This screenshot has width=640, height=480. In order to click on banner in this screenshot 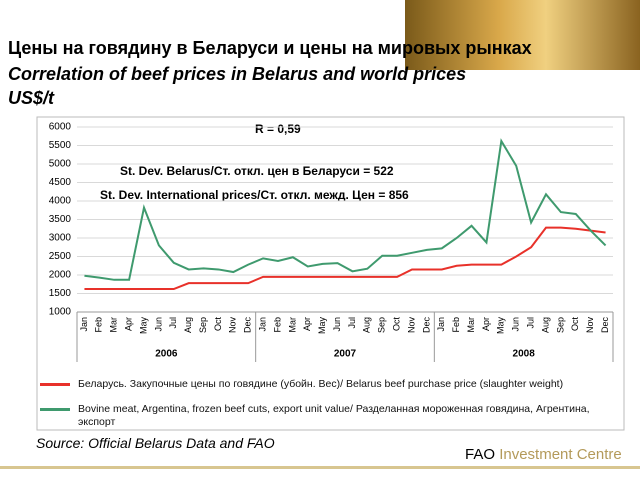, I will do `click(522, 35)`.